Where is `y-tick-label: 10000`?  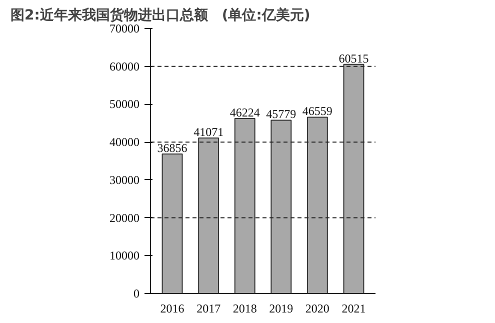 y-tick-label: 10000 is located at coordinates (125, 255).